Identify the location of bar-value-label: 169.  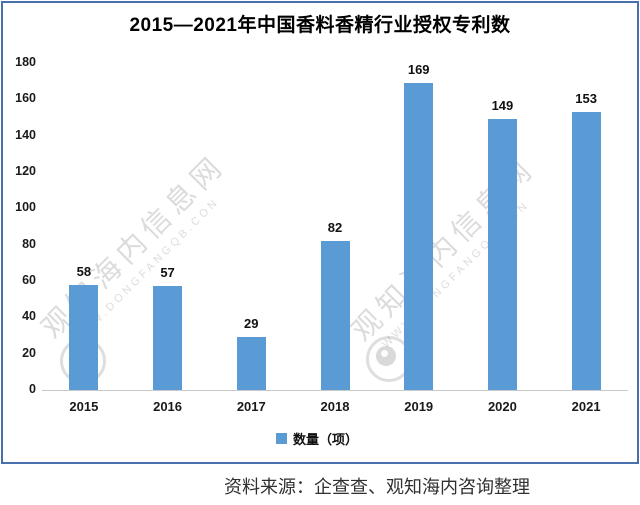
(418, 69).